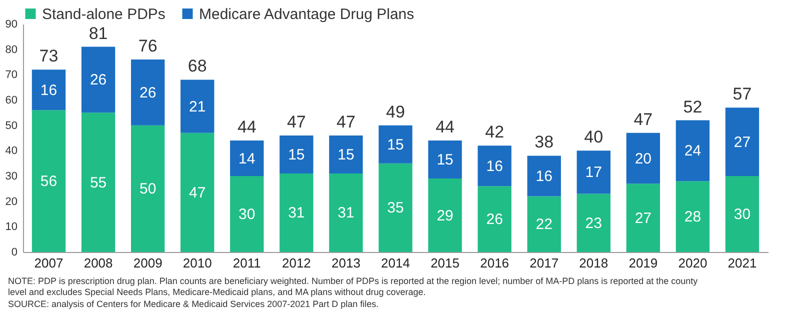 This screenshot has height=336, width=800. I want to click on total-label: 42, so click(494, 132).